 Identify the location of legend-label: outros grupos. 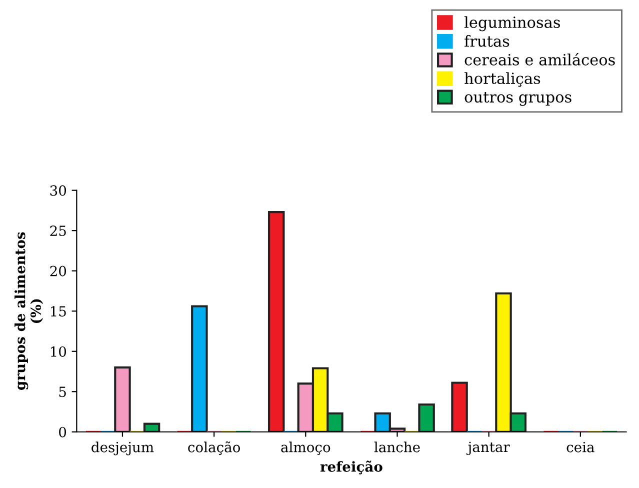
(518, 99).